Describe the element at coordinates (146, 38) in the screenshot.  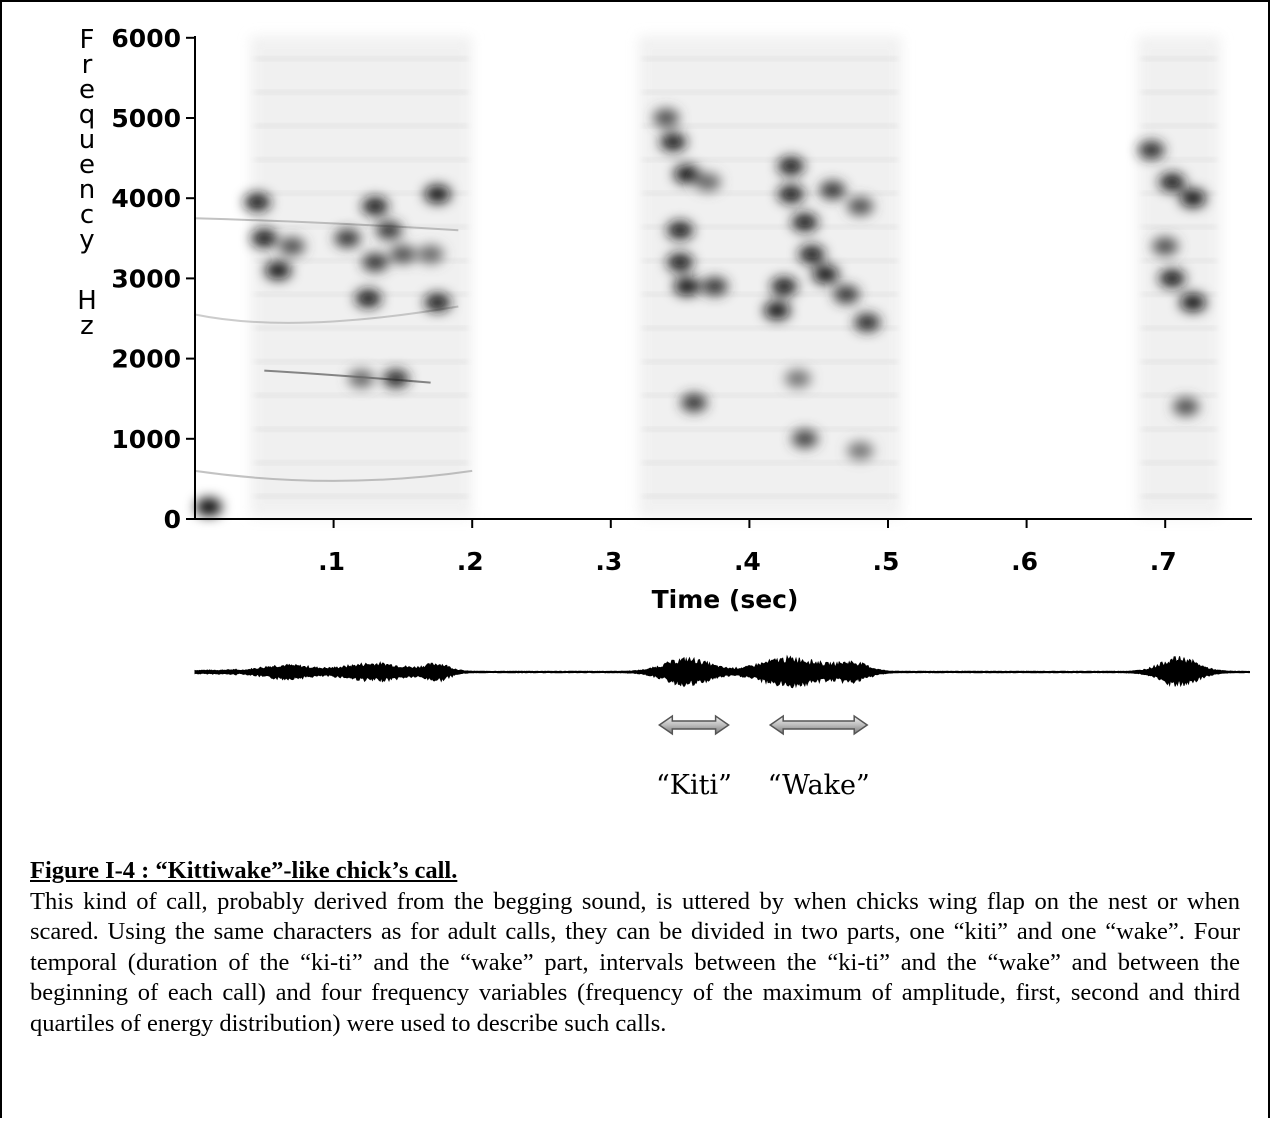
I see `y-tick-label: 6000` at that location.